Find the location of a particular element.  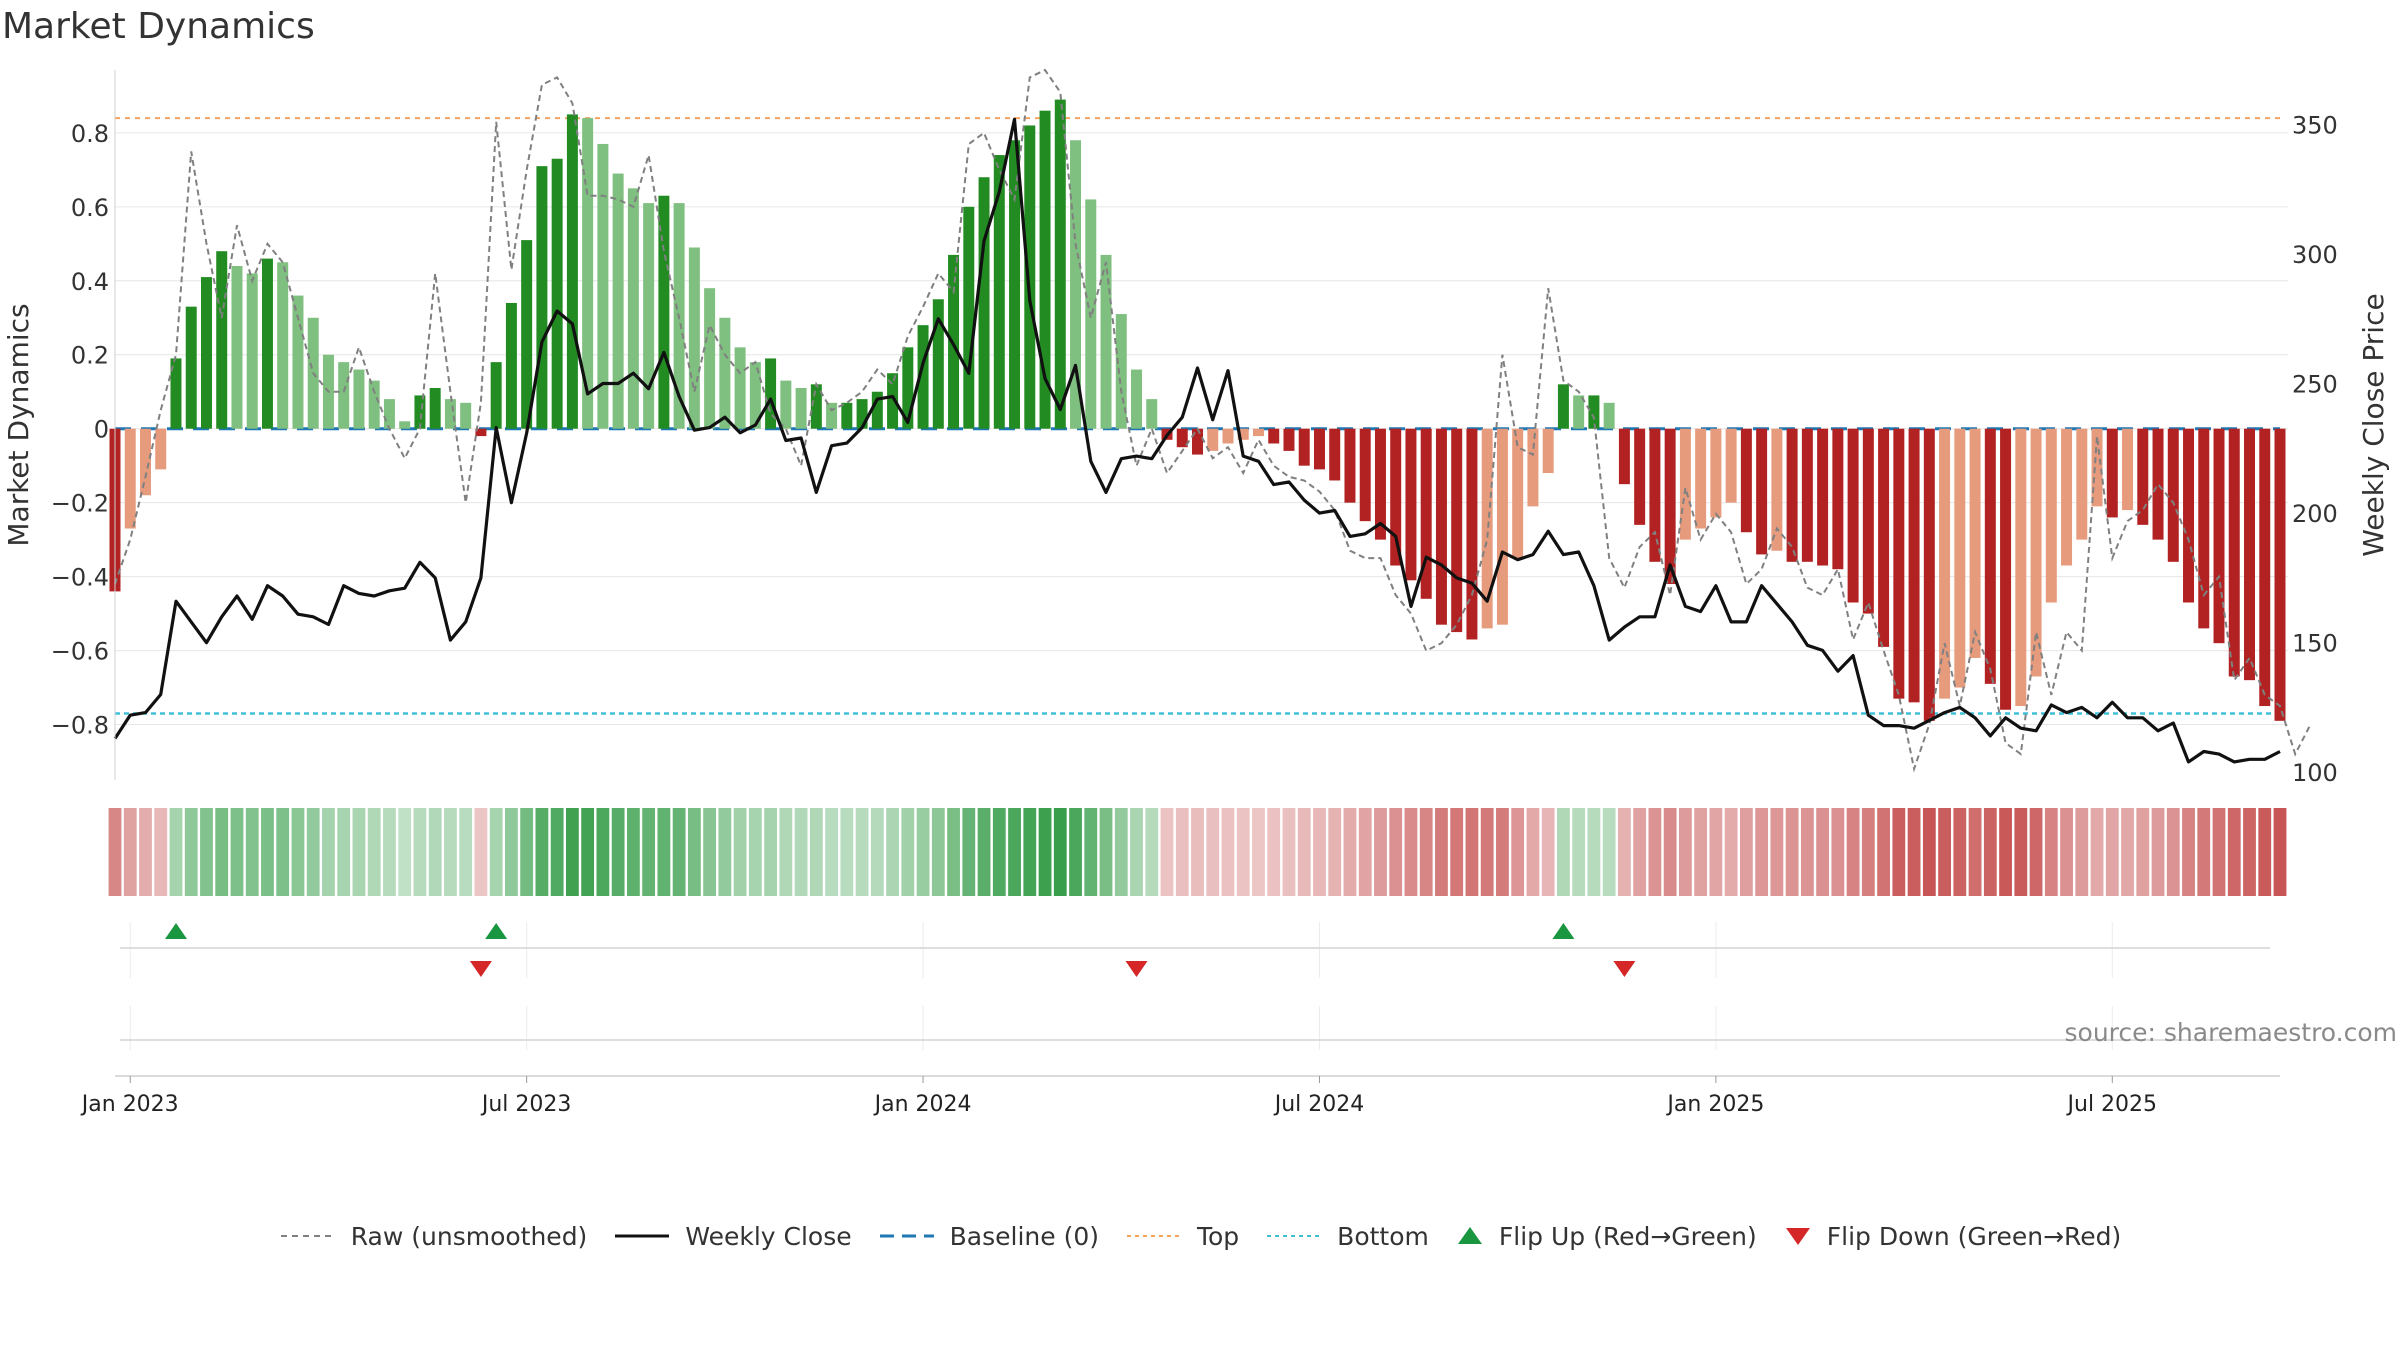

y2-axis-label: Weekly Close Price is located at coordinates (2373, 424).